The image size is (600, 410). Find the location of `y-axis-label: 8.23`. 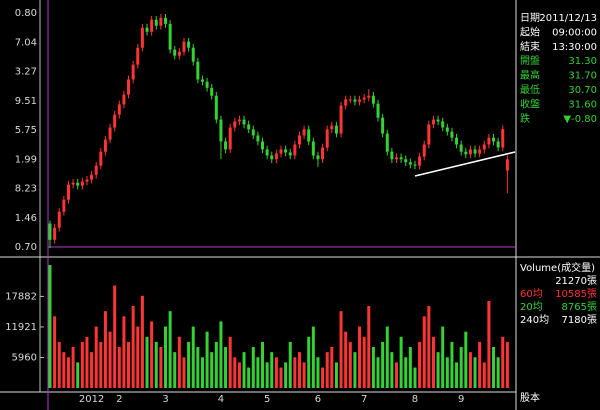

y-axis-label: 8.23 is located at coordinates (26, 189).